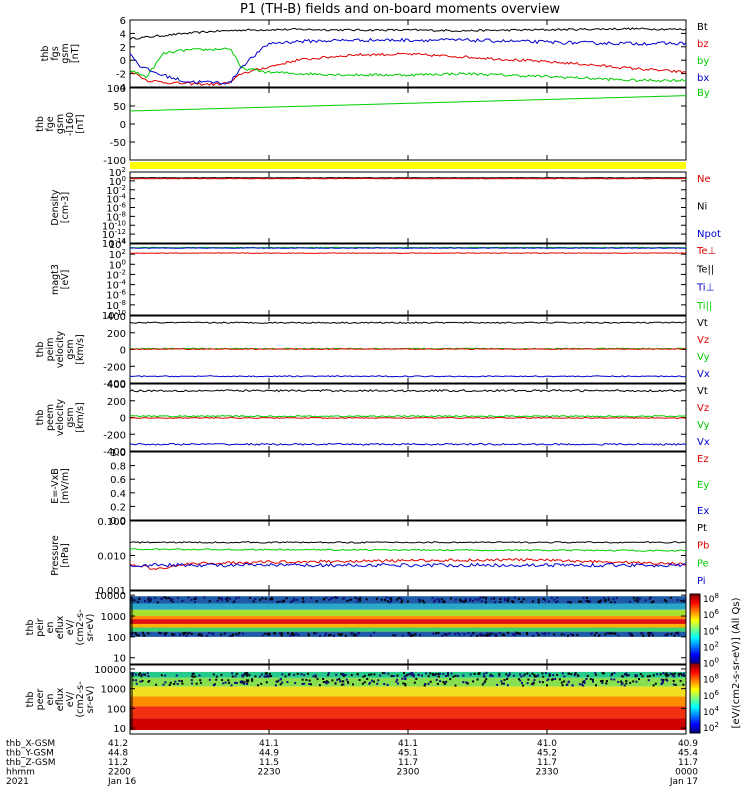 Image resolution: width=750 pixels, height=800 pixels. What do you see at coordinates (709, 600) in the screenshot?
I see `colorbar-tick-base: 10` at bounding box center [709, 600].